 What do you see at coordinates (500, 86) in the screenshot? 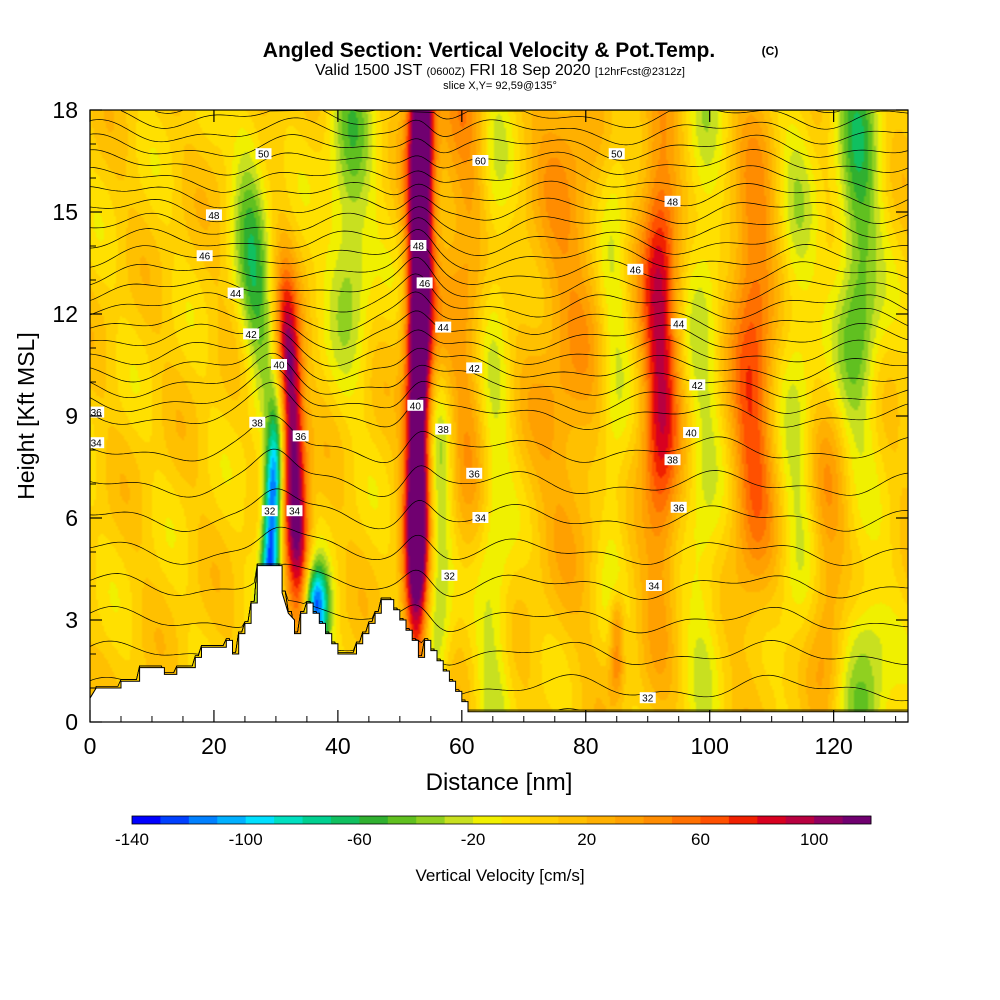
I see `chart-slice-info: slice X,Y= 92,59@135°` at bounding box center [500, 86].